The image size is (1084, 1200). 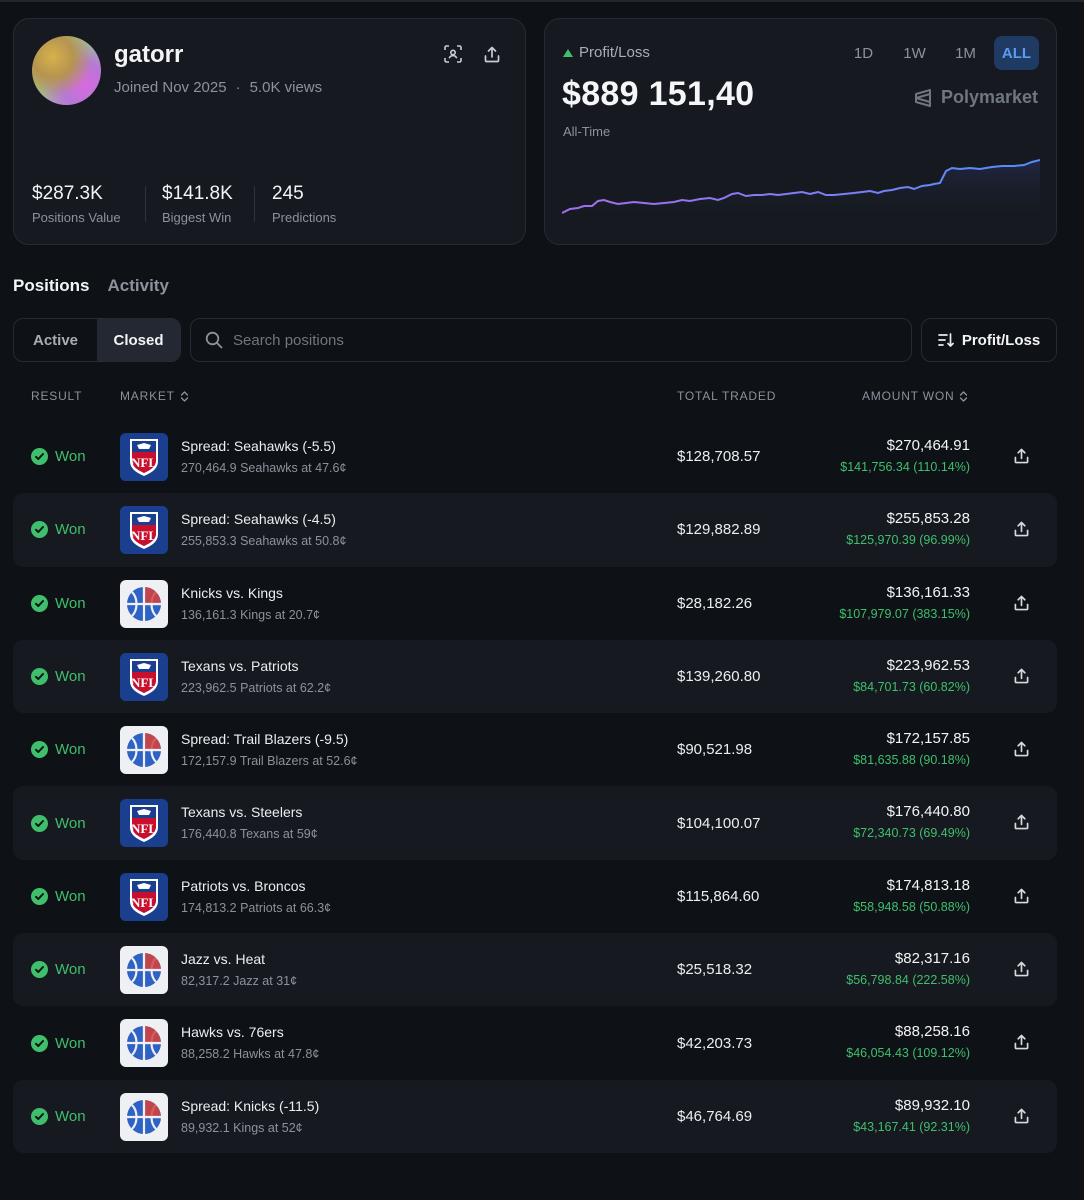 What do you see at coordinates (66, 70) in the screenshot?
I see `avatar` at bounding box center [66, 70].